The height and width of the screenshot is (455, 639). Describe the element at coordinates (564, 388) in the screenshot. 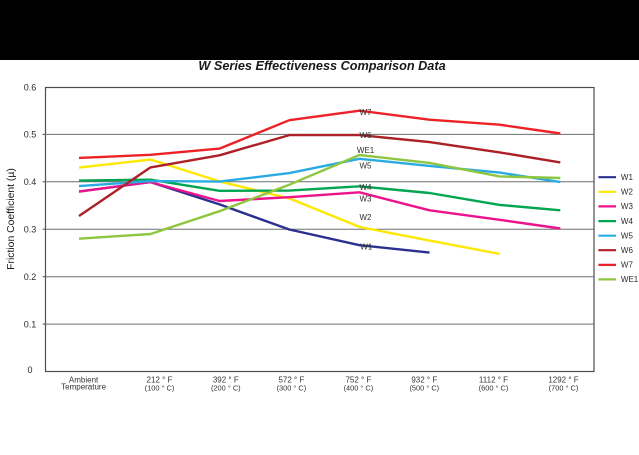

I see `svg-text: (700 ° C)` at that location.